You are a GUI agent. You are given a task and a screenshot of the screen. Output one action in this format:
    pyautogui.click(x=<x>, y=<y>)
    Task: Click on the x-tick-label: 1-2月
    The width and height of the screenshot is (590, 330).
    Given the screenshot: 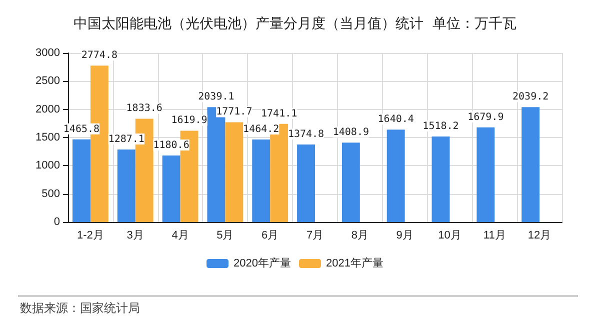 What is the action you would take?
    pyautogui.click(x=90, y=236)
    